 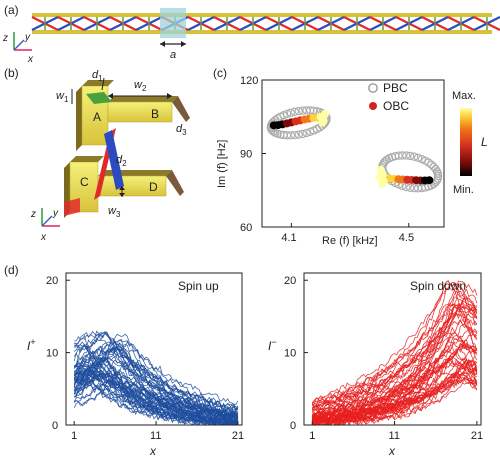 I want to click on coupler-stub-red, so click(x=72, y=207).